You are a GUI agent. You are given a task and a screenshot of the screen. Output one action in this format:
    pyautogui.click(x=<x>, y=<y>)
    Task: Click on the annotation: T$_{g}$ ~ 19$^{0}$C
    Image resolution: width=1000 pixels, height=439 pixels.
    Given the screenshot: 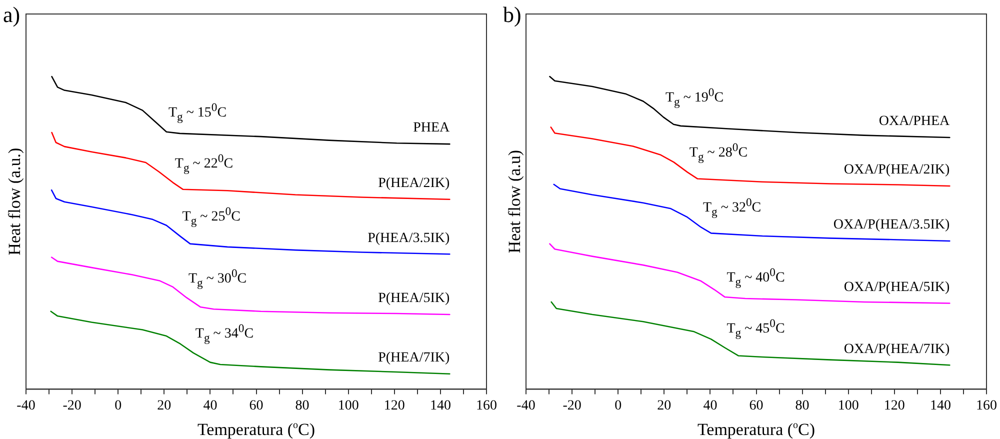 What is the action you would take?
    pyautogui.click(x=694, y=97)
    